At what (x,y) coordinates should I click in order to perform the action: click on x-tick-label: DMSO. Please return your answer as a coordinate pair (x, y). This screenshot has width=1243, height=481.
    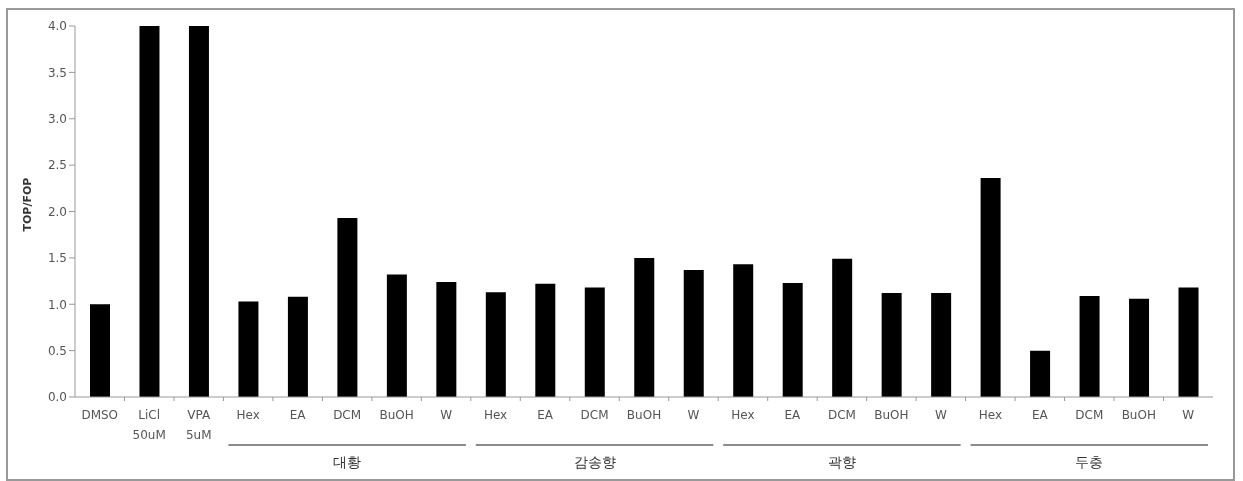
    Looking at the image, I should click on (100, 415).